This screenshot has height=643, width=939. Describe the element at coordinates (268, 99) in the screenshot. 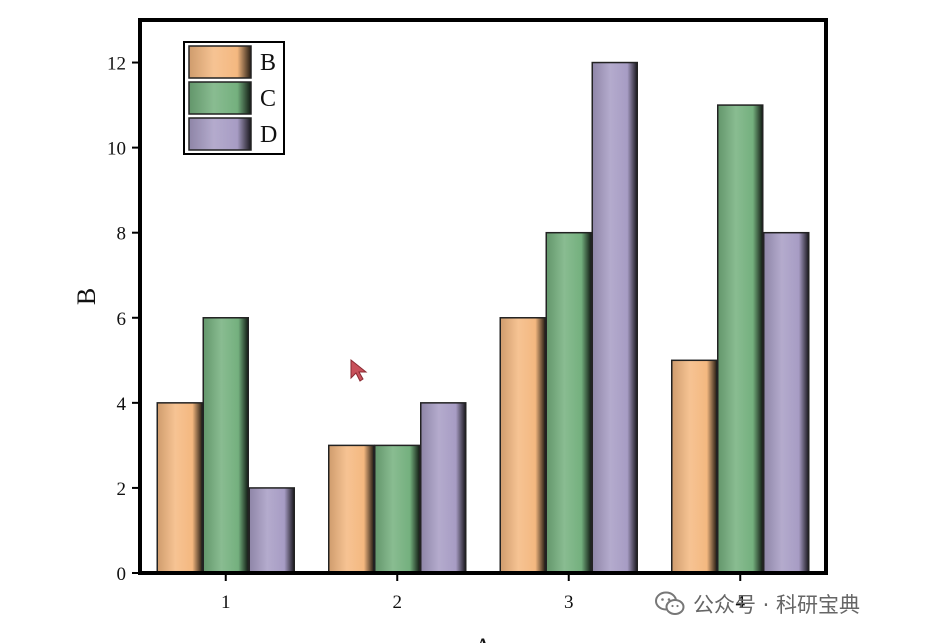

I see `legend-label-c: C` at that location.